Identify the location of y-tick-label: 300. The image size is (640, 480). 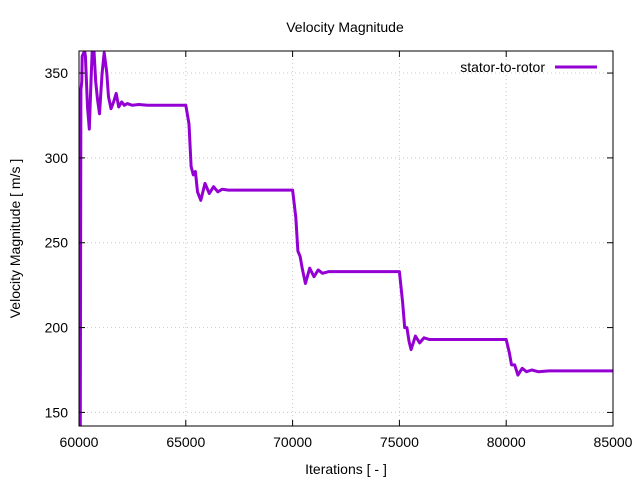
(57, 158).